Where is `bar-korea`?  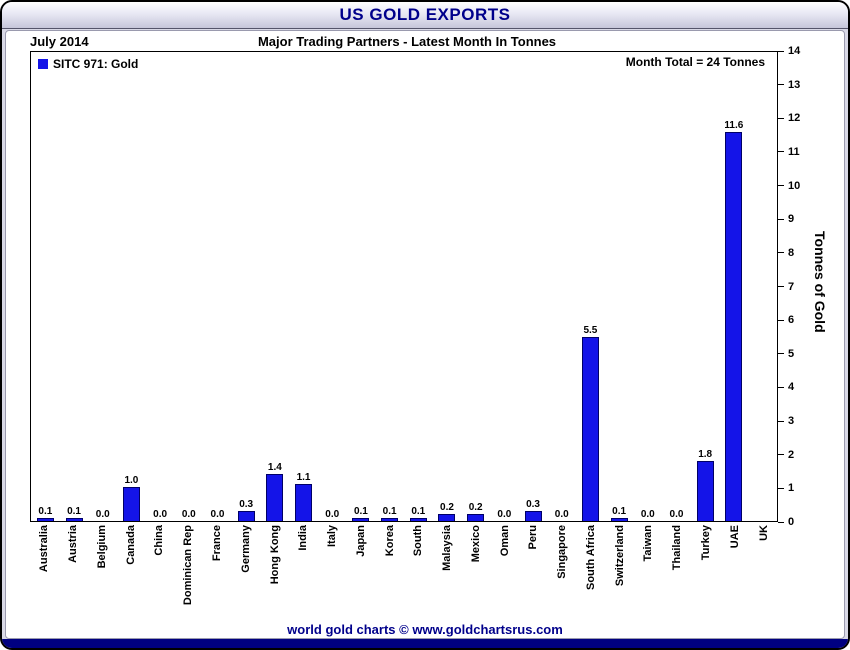
bar-korea is located at coordinates (390, 519).